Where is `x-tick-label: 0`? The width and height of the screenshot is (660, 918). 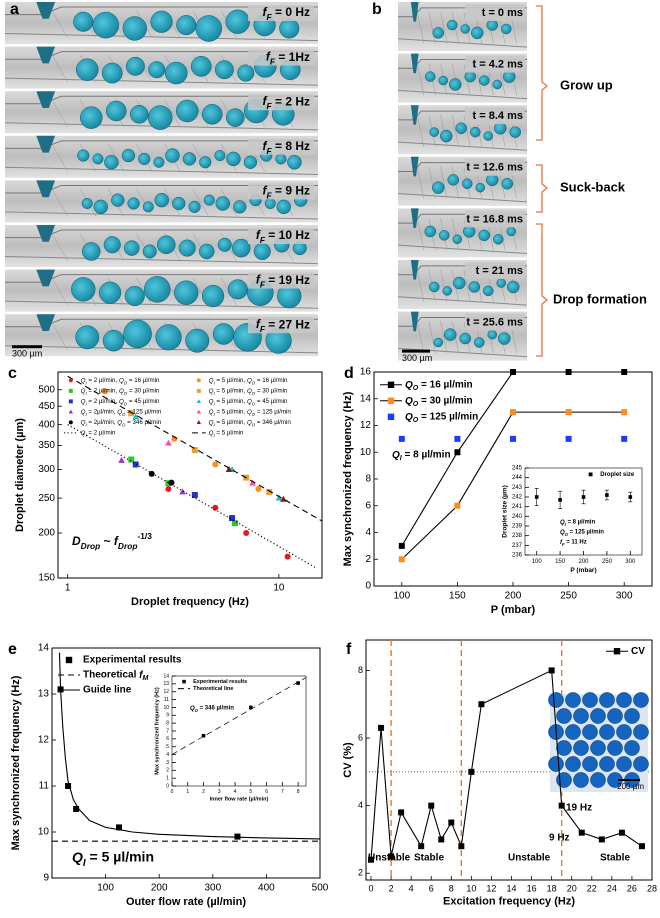
x-tick-label: 0 is located at coordinates (172, 792).